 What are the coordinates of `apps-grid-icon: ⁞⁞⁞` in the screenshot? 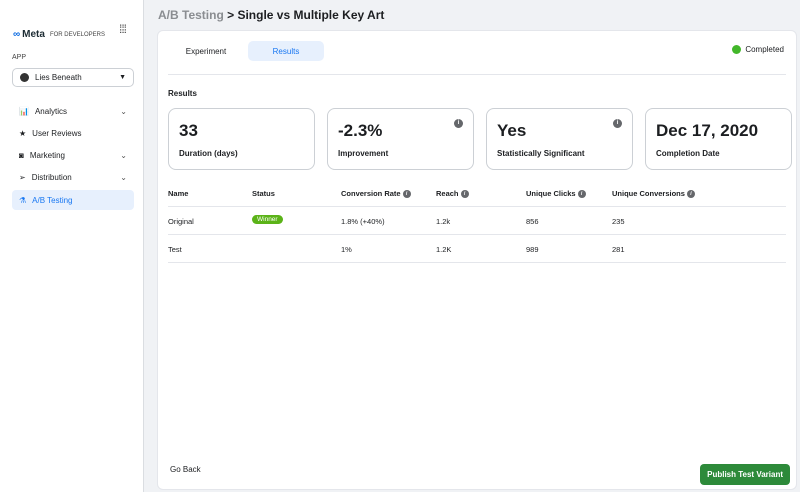 It's located at (123, 29).